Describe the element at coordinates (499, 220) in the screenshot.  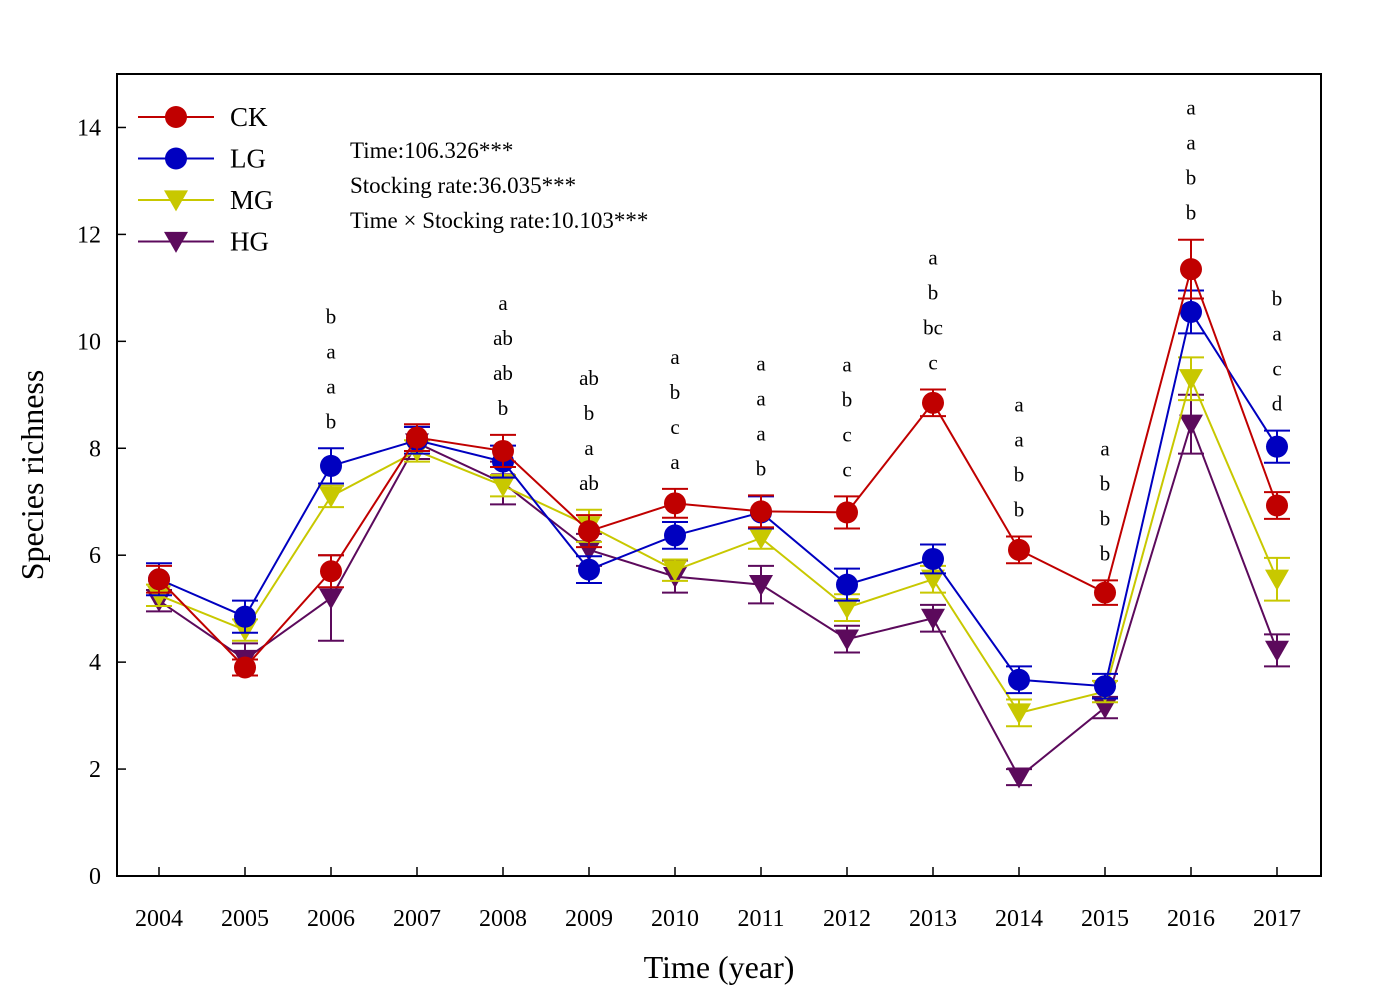
I see `annotation-interaction: Time × Stocking rate:10.103***` at that location.